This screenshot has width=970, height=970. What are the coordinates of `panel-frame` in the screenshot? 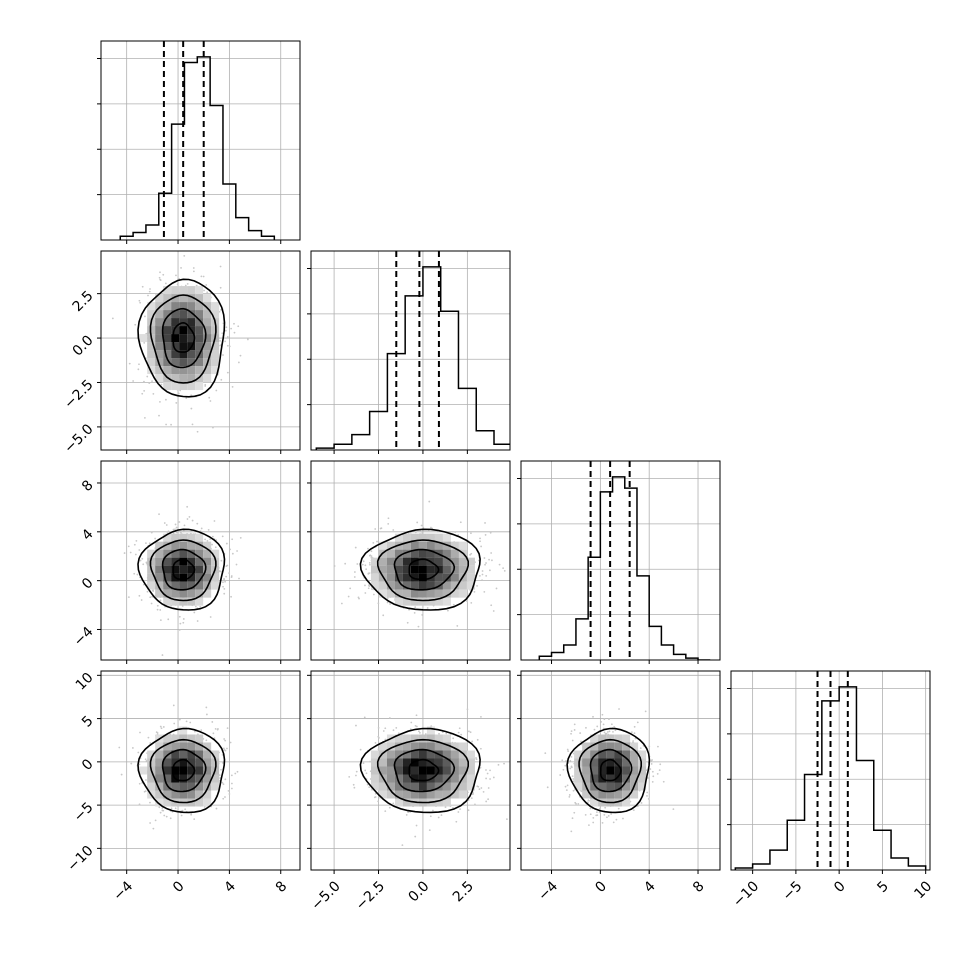 It's located at (410, 350).